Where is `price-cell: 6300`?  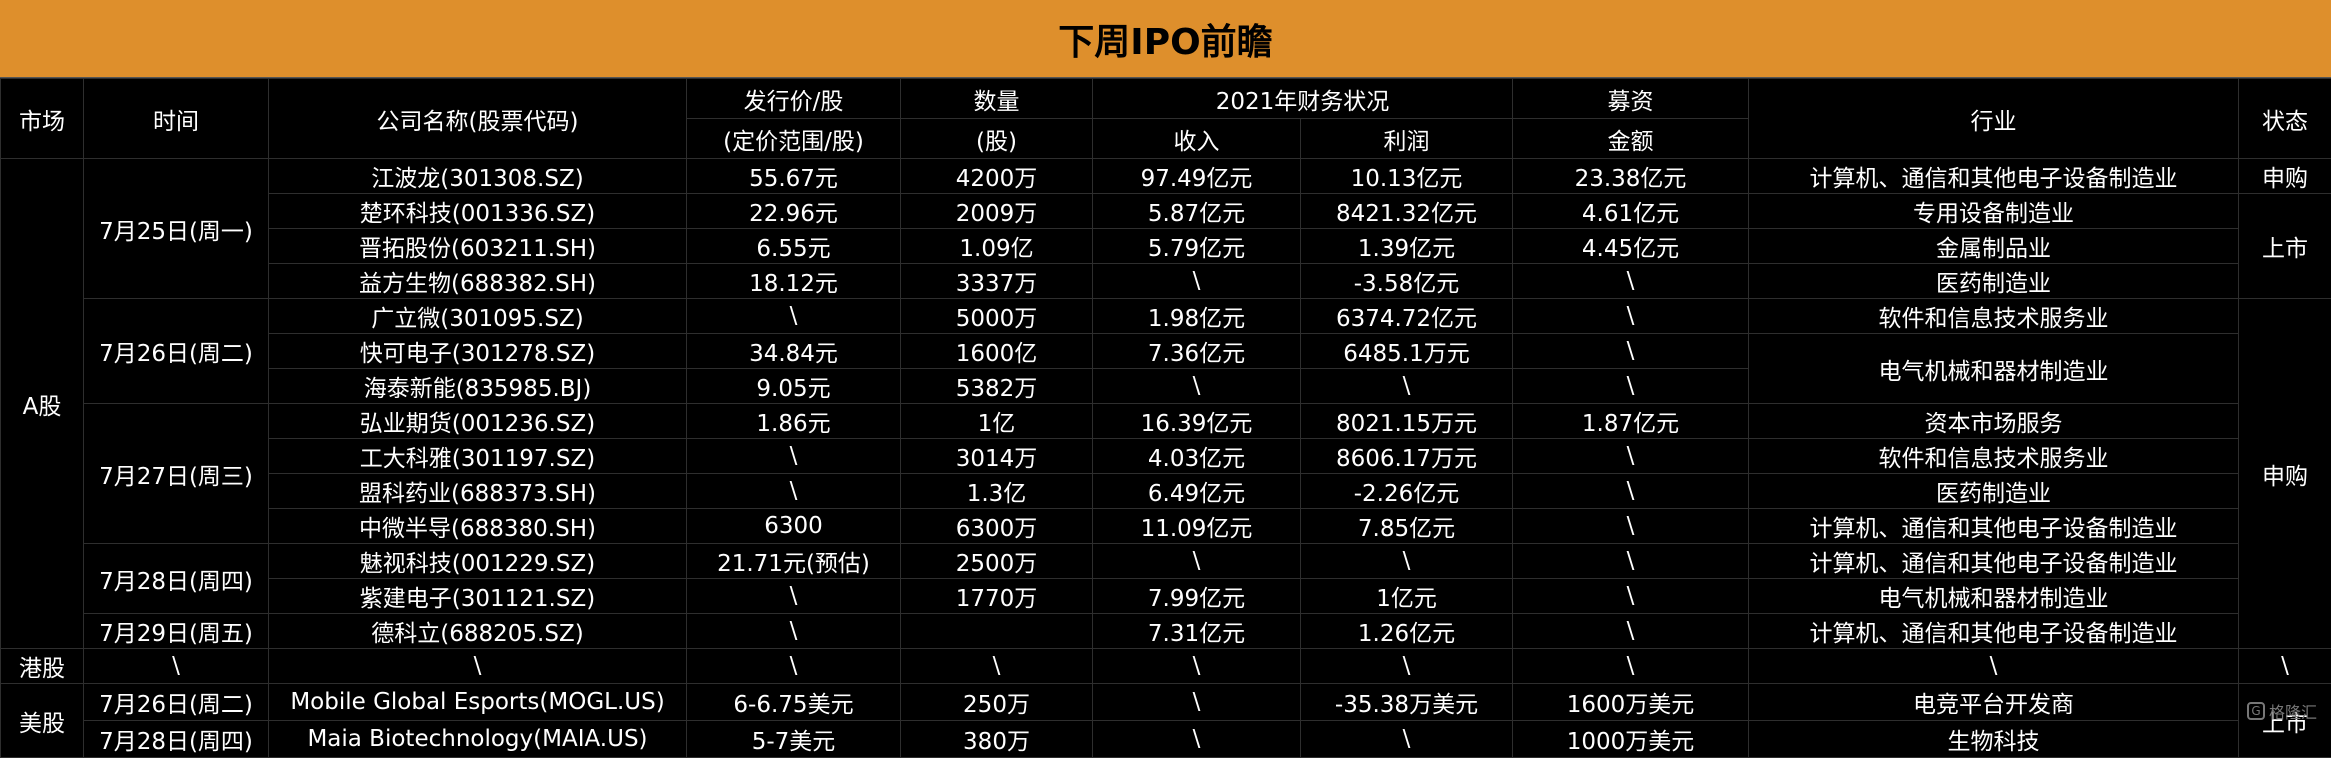
price-cell: 6300 is located at coordinates (794, 526).